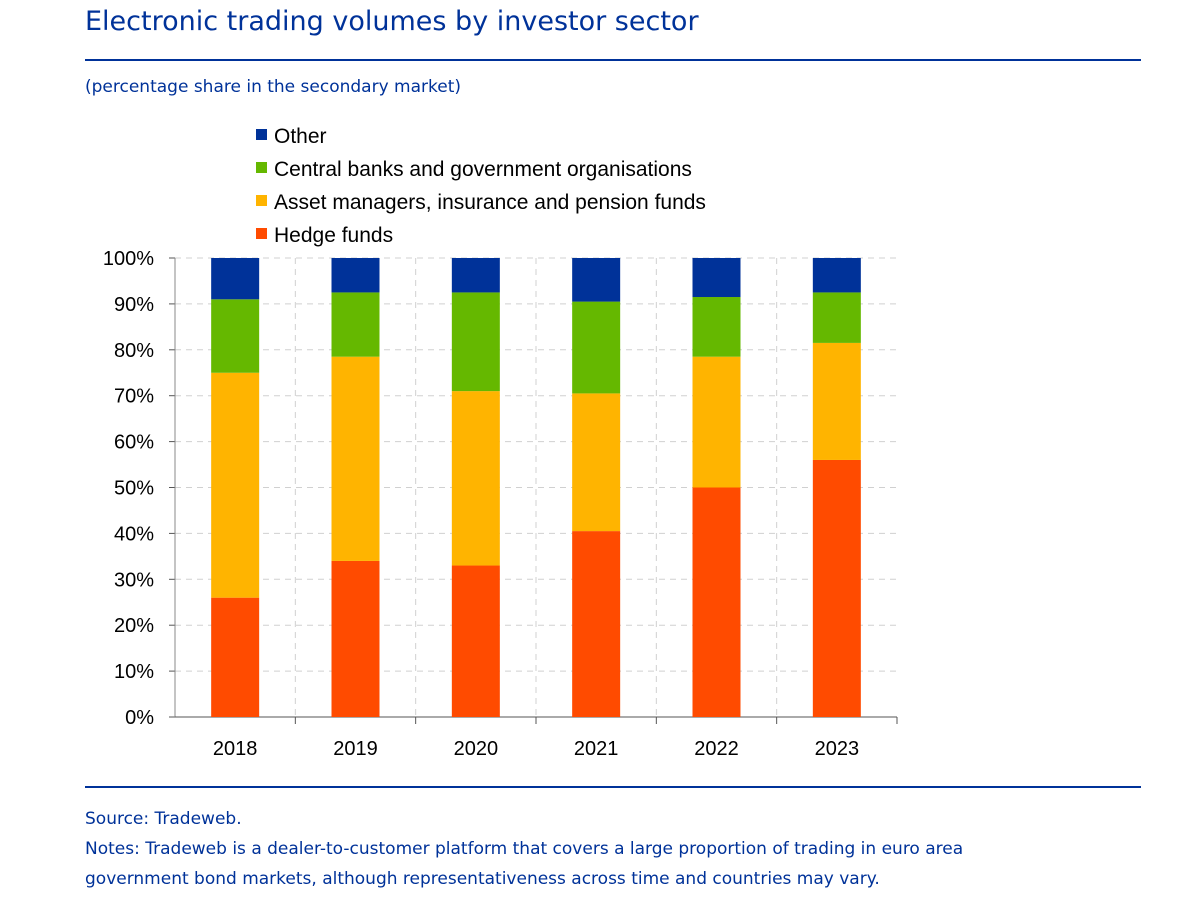 This screenshot has width=1200, height=918. Describe the element at coordinates (355, 324) in the screenshot. I see `bar-2019-central` at that location.